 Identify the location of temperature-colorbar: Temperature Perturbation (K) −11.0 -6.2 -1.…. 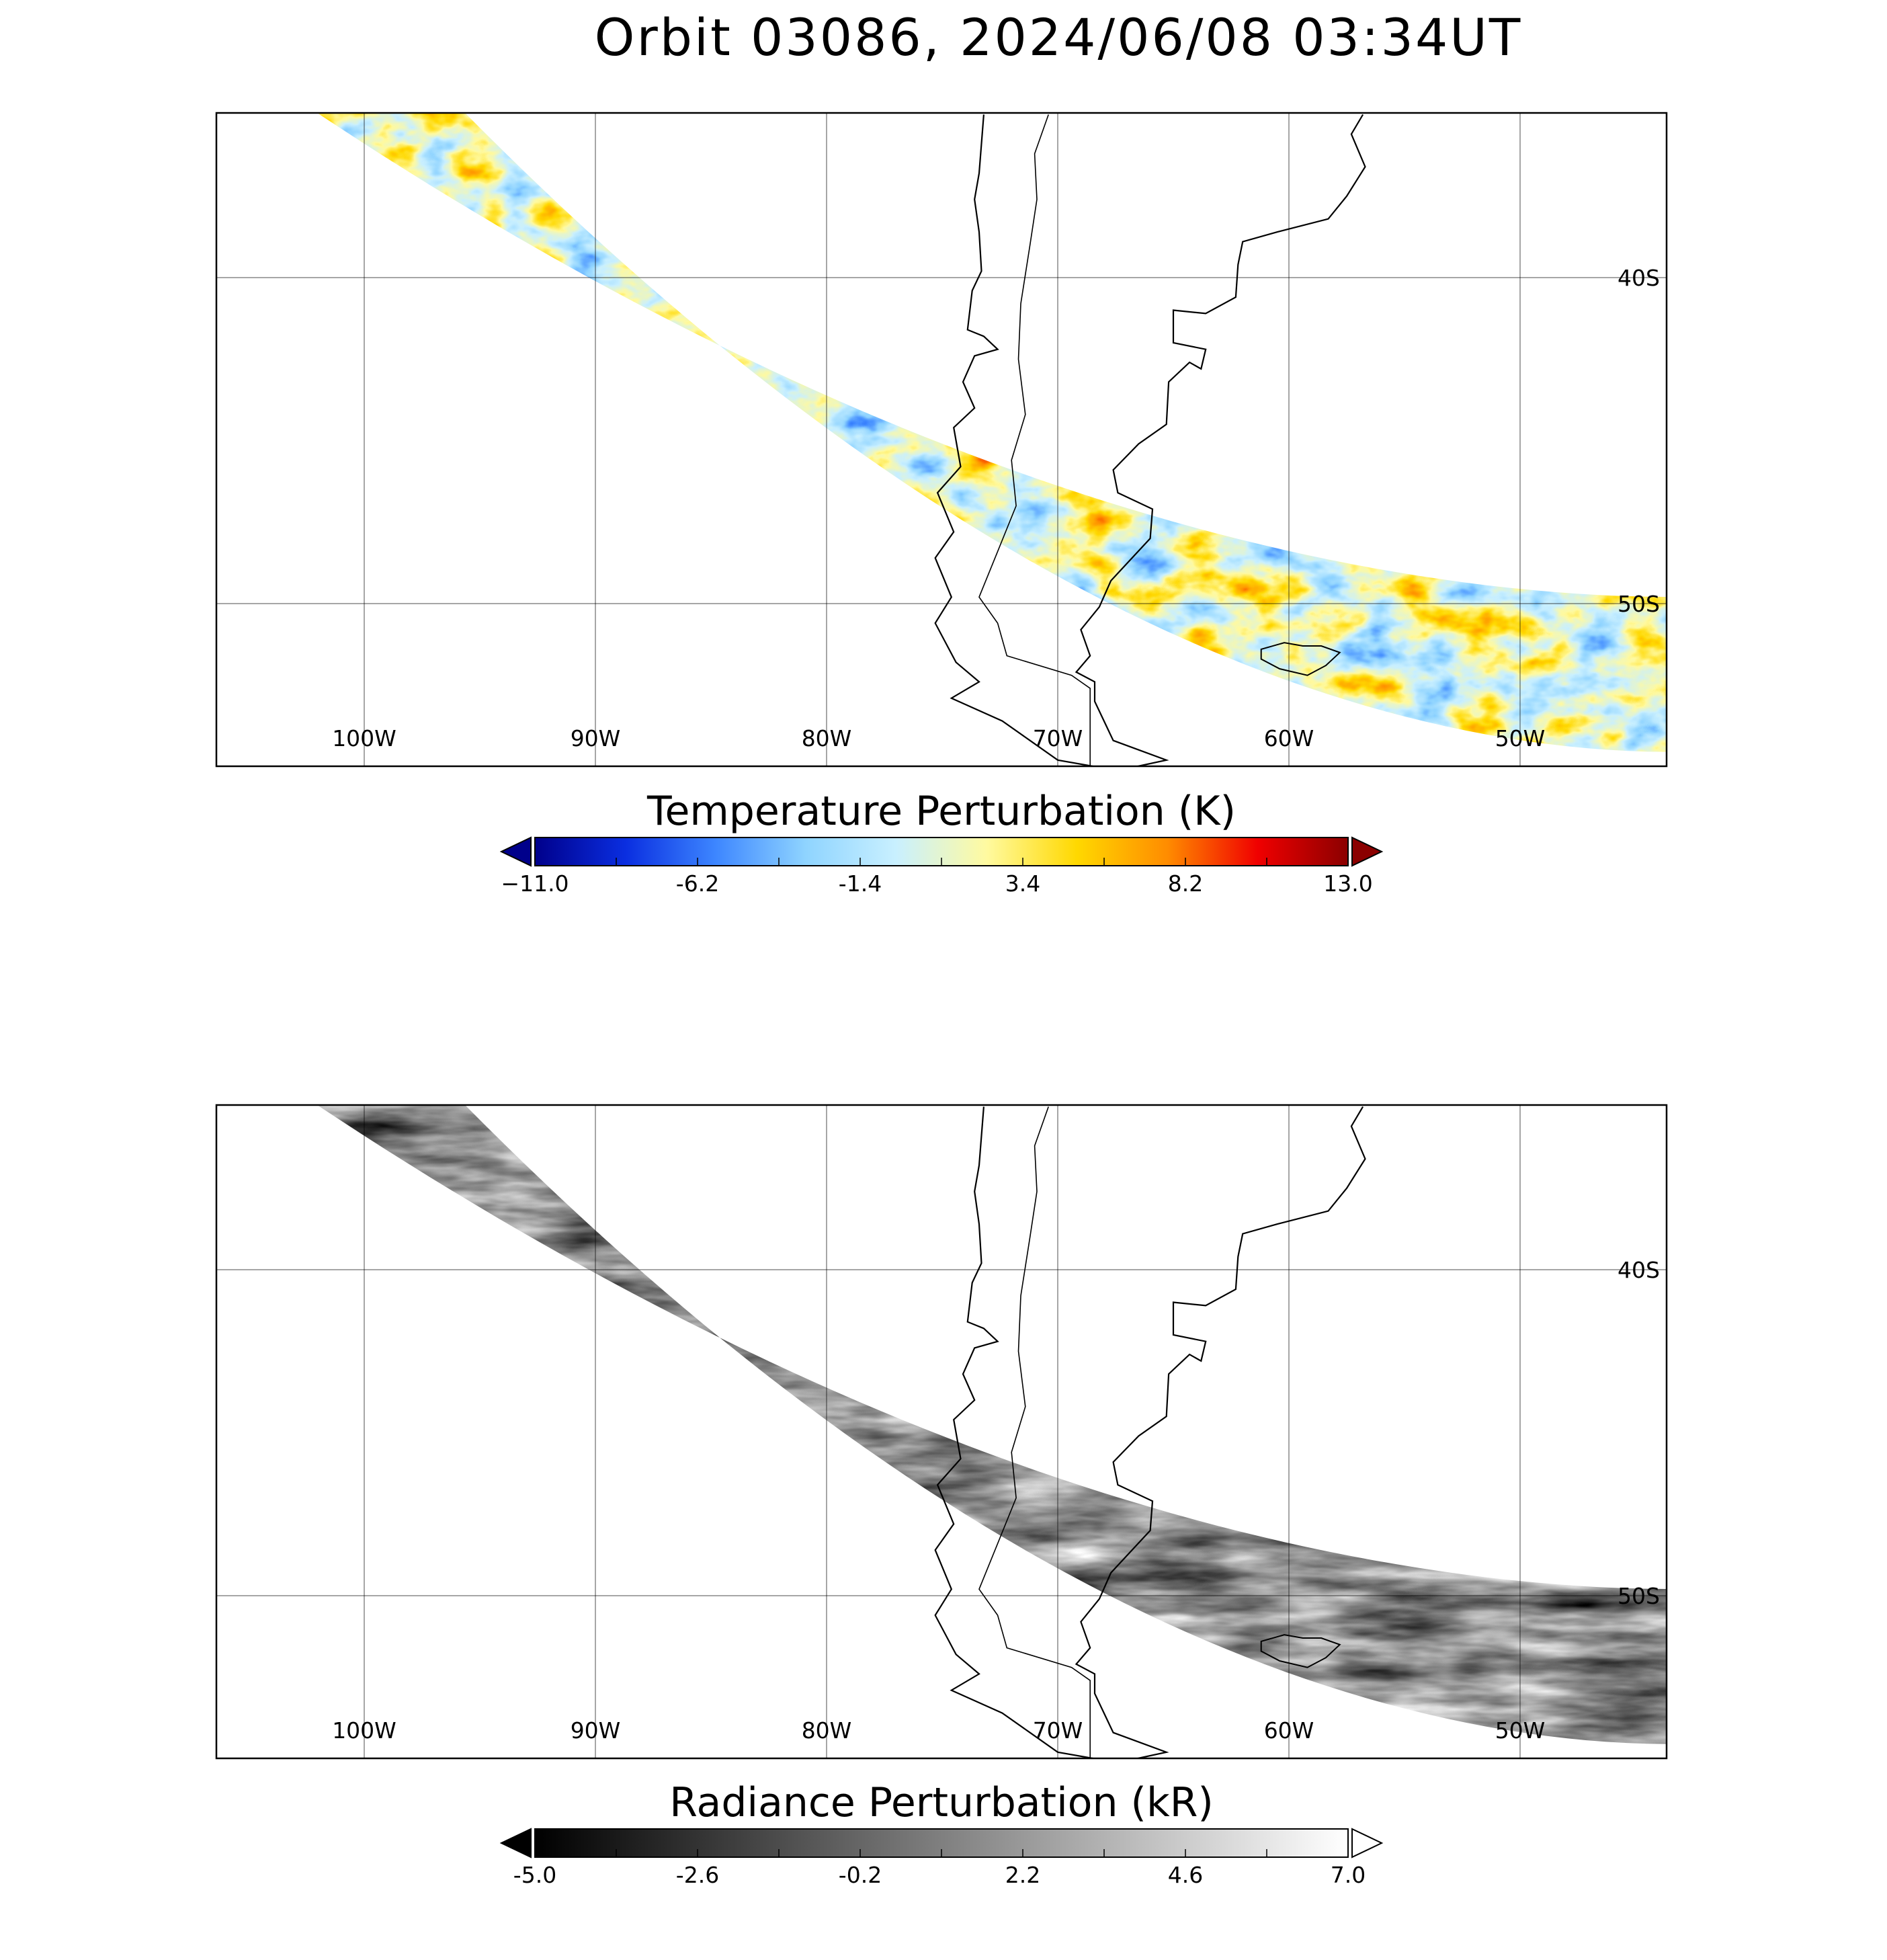
(942, 842).